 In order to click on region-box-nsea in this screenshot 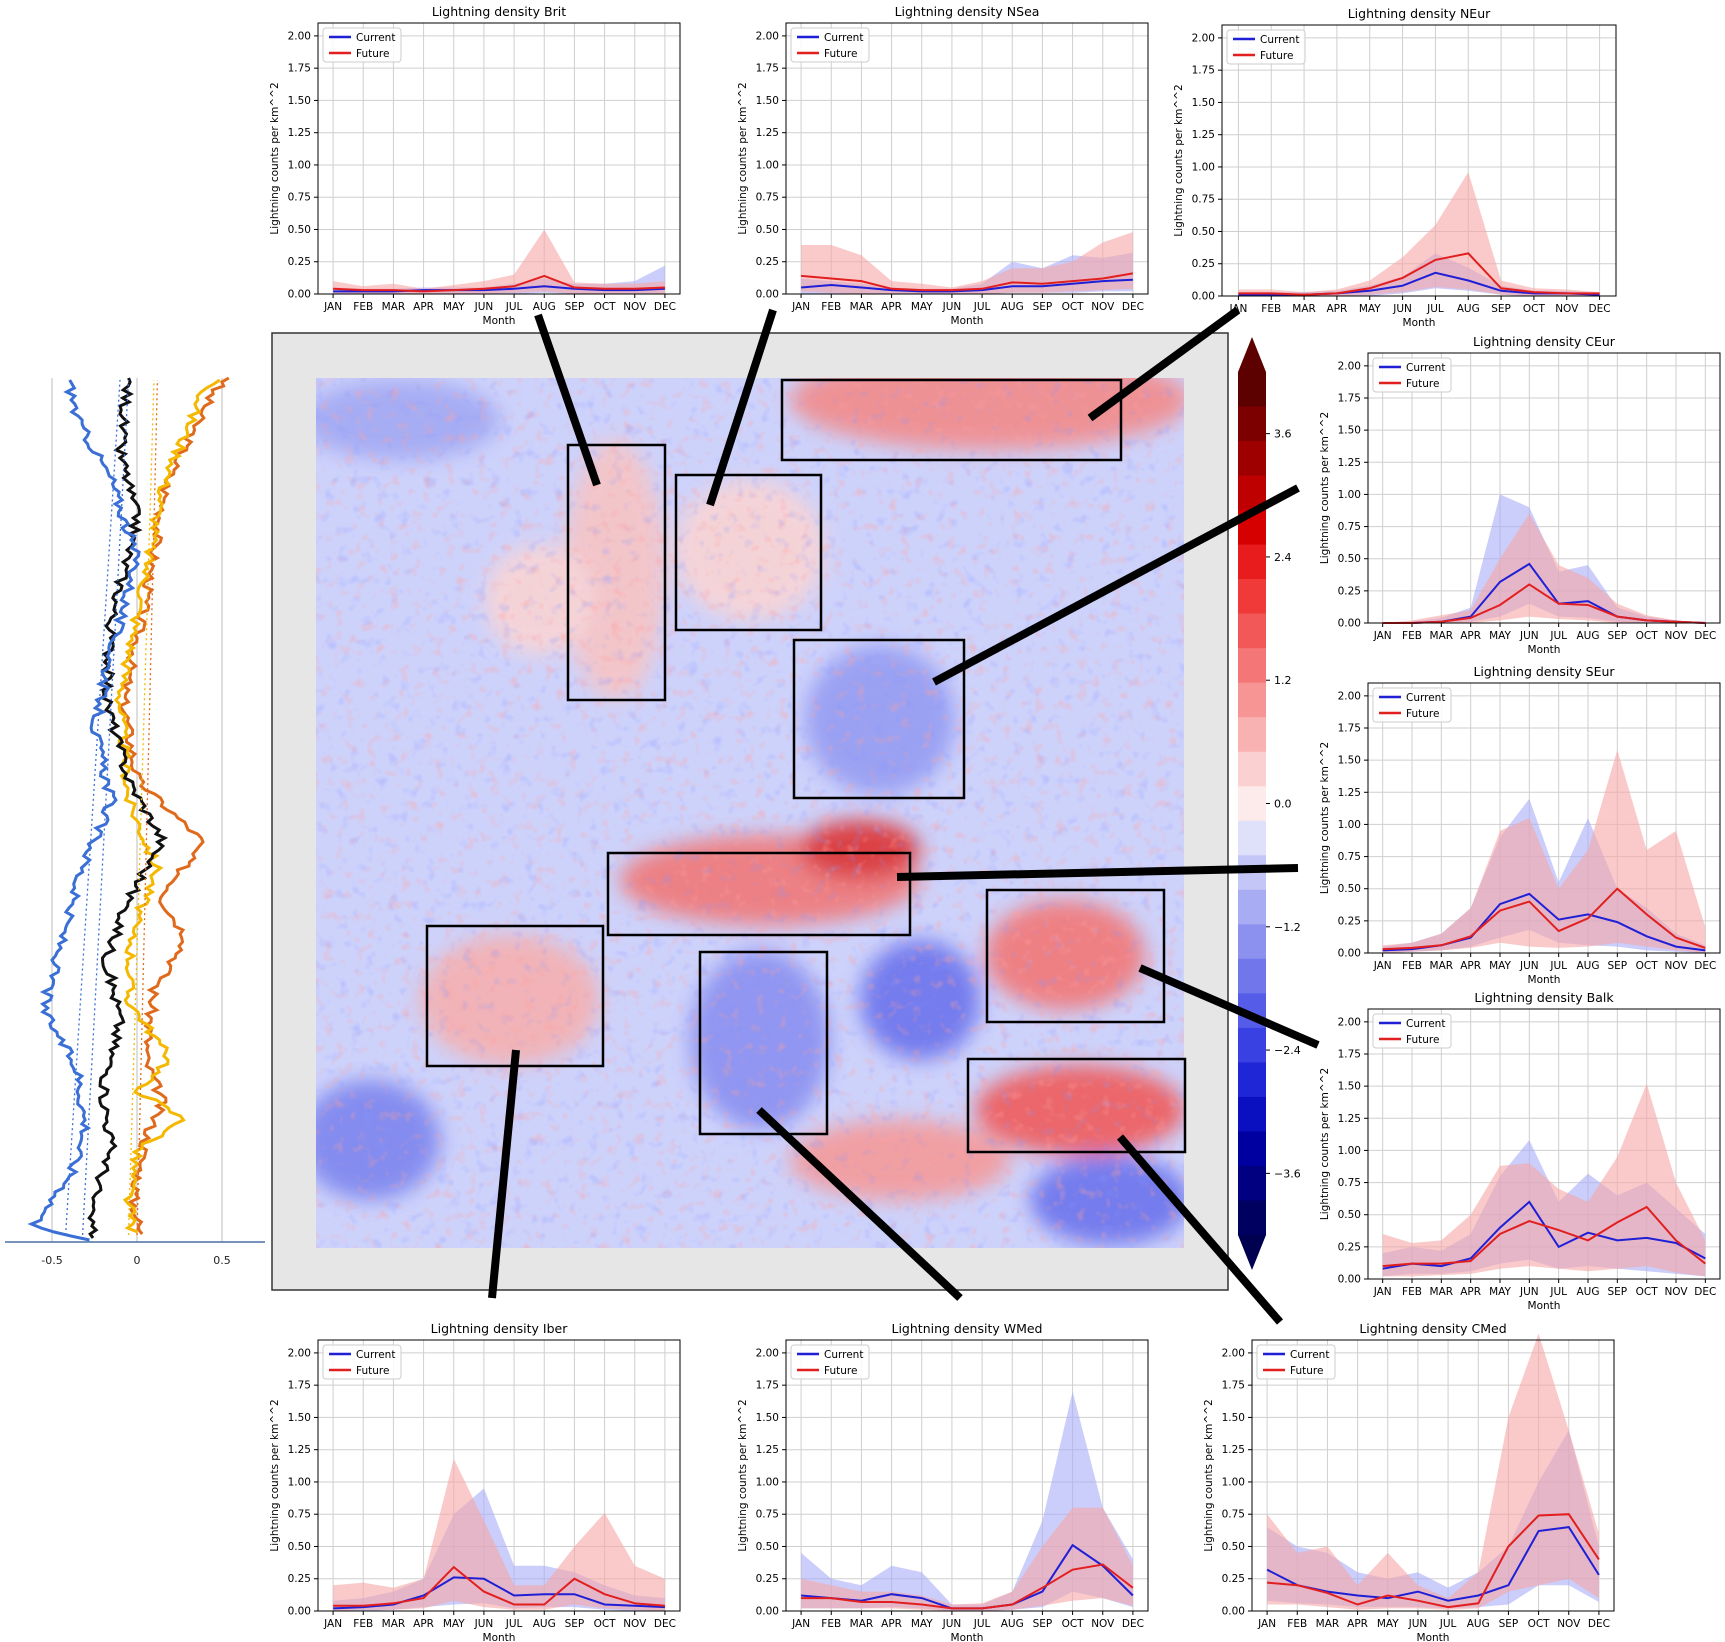, I will do `click(748, 552)`.